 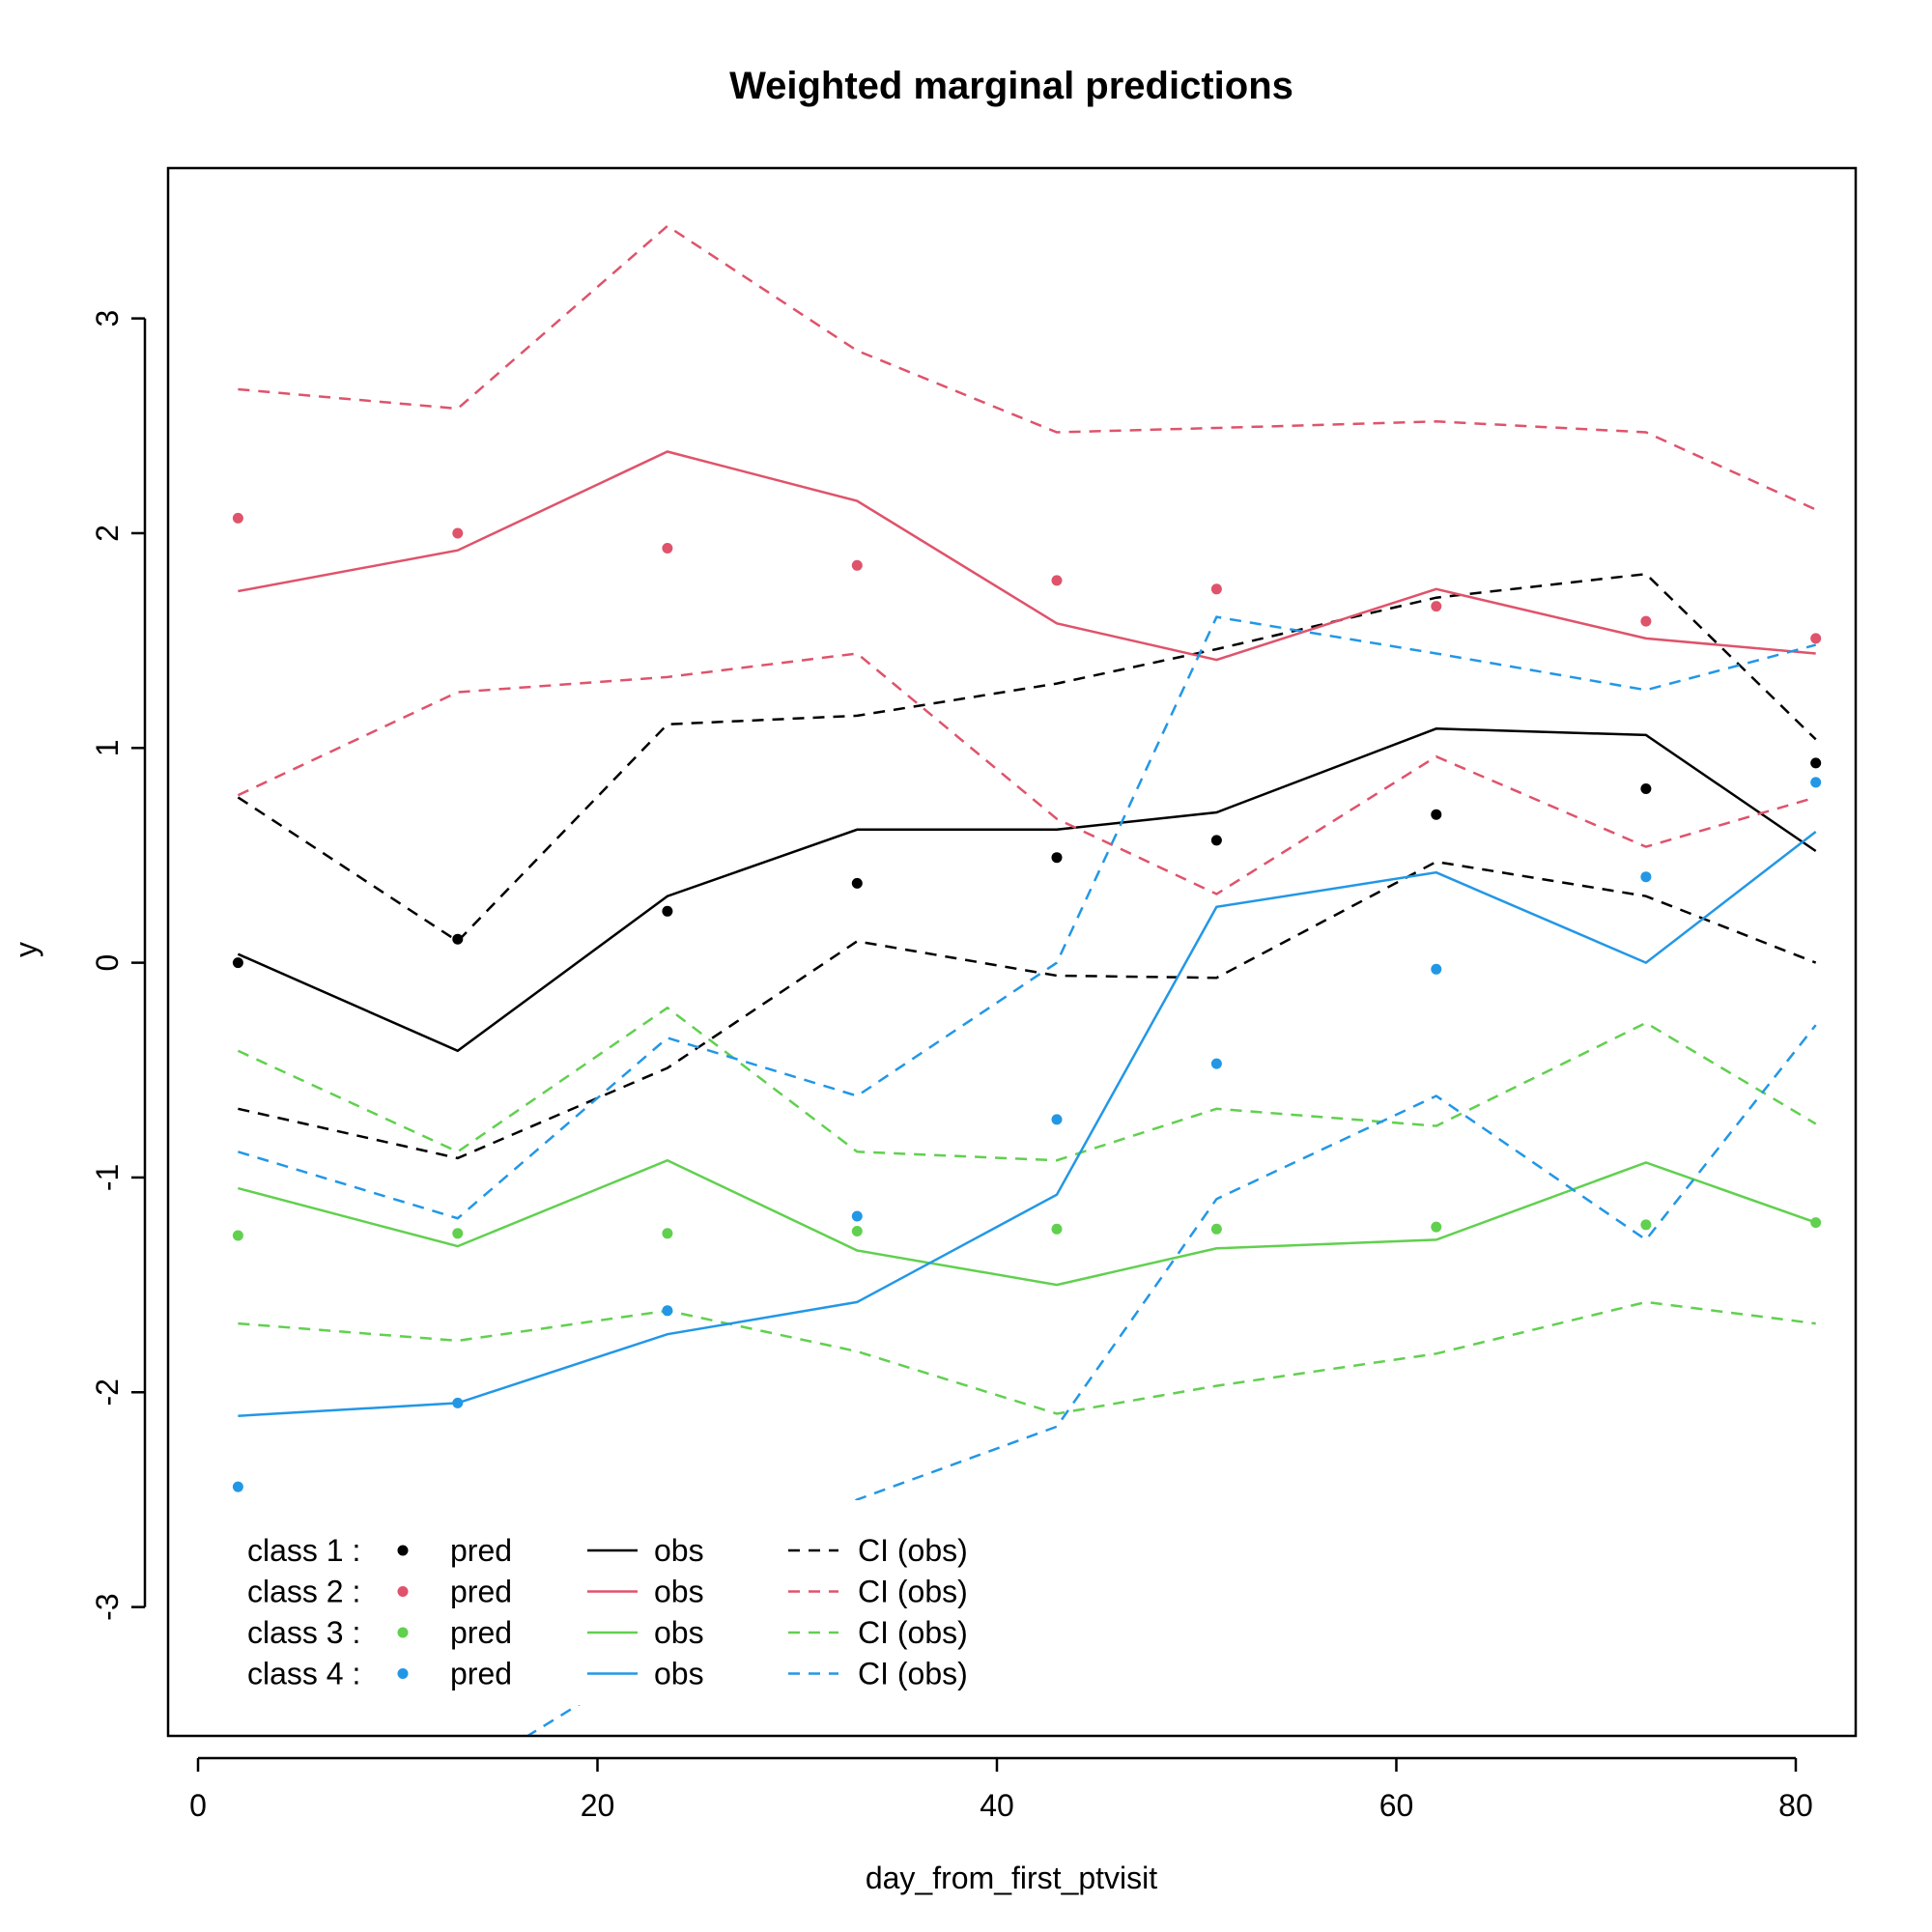 What do you see at coordinates (107, 1392) in the screenshot?
I see `y-tick-label: -2` at bounding box center [107, 1392].